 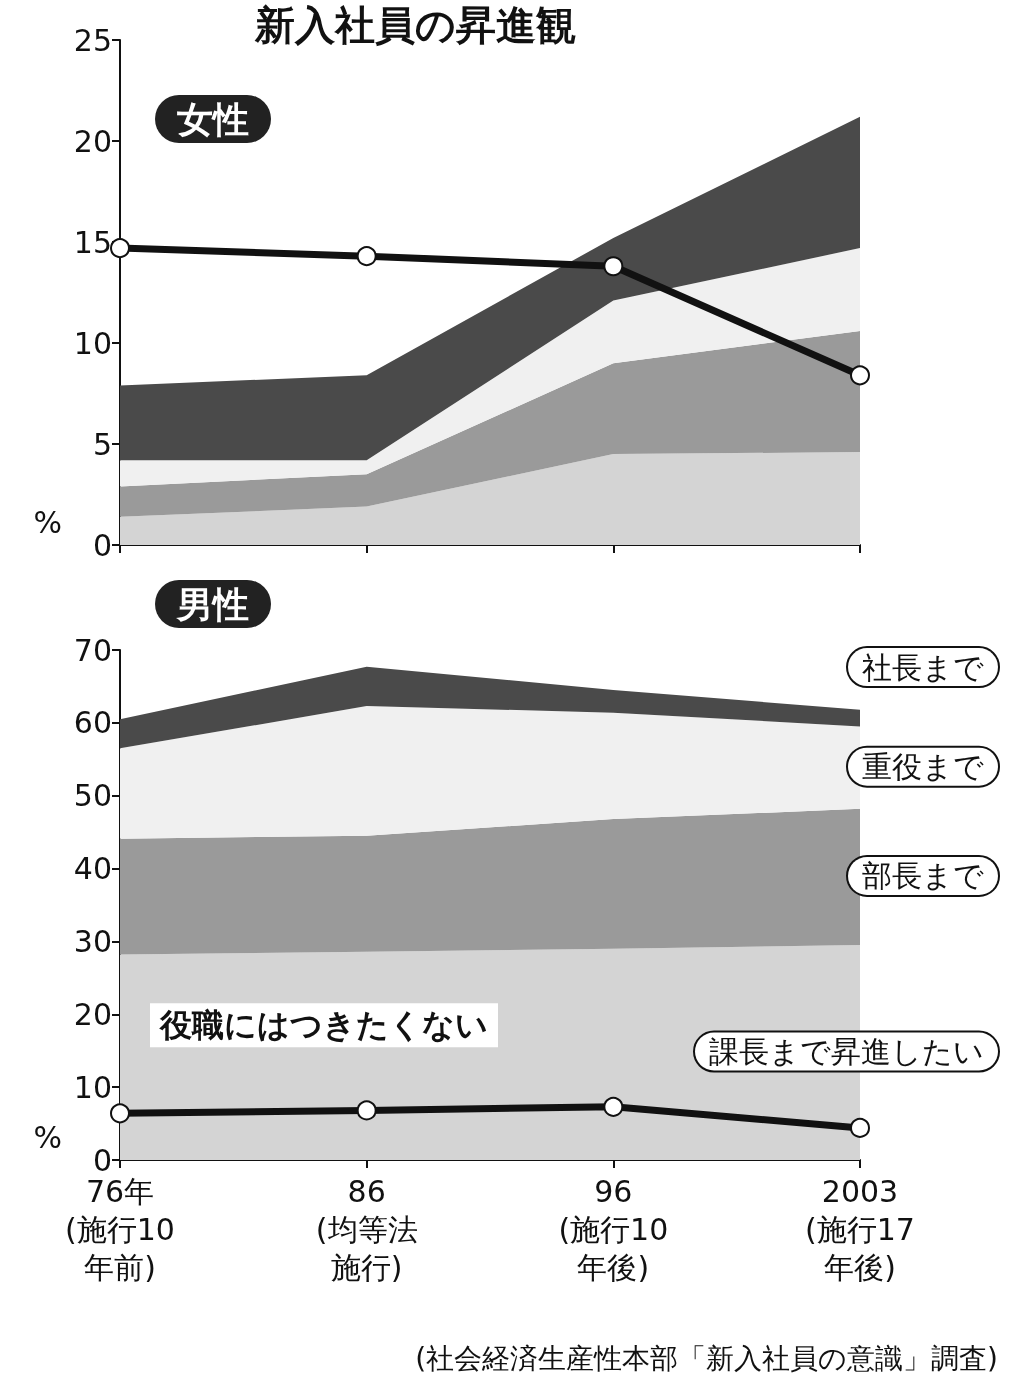 What do you see at coordinates (923, 667) in the screenshot?
I see `series-label: 社長まで` at bounding box center [923, 667].